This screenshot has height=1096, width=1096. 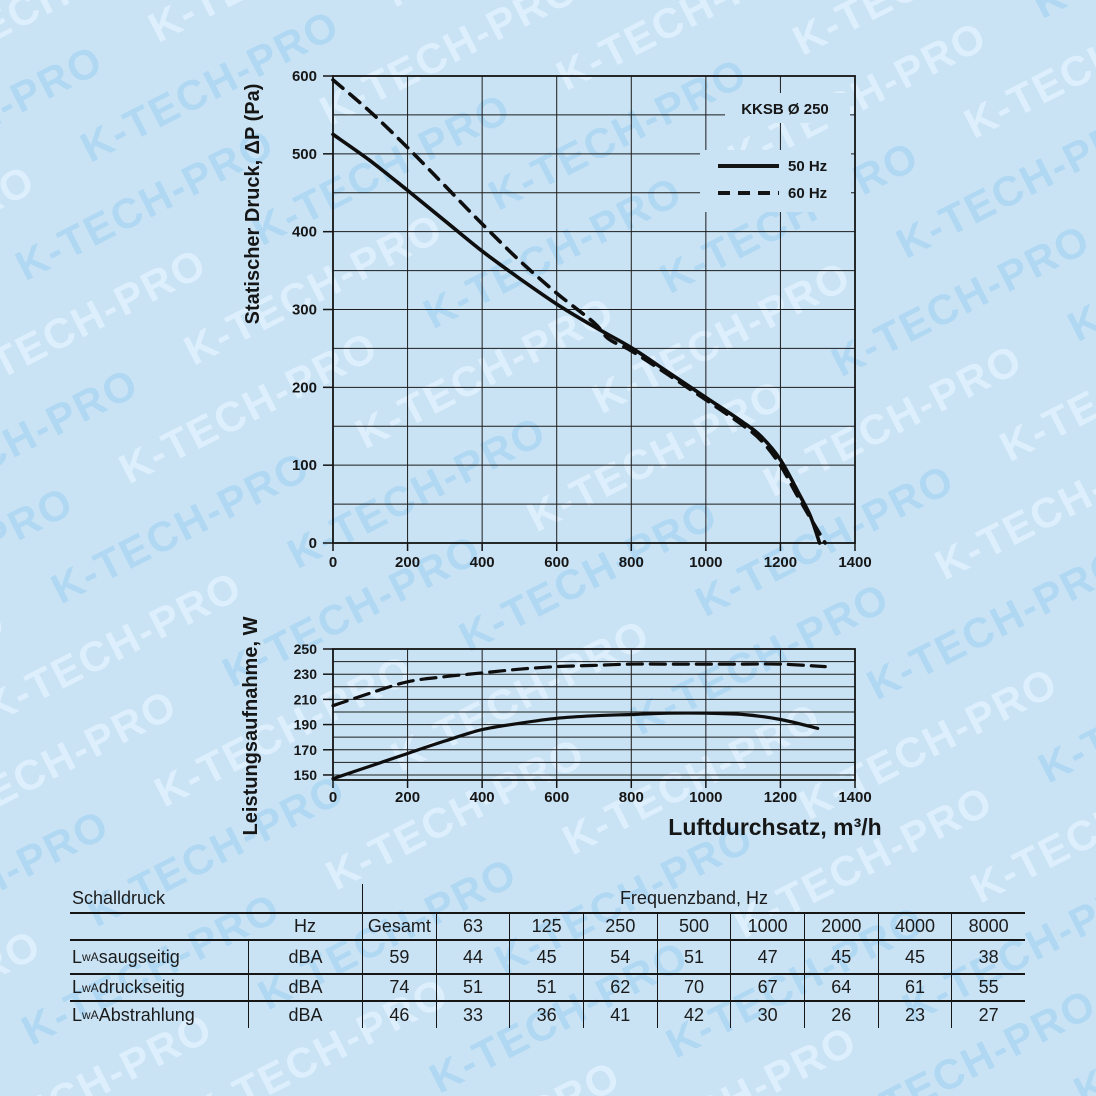 I want to click on legend-title: KKSB Ø 250, so click(x=785, y=109).